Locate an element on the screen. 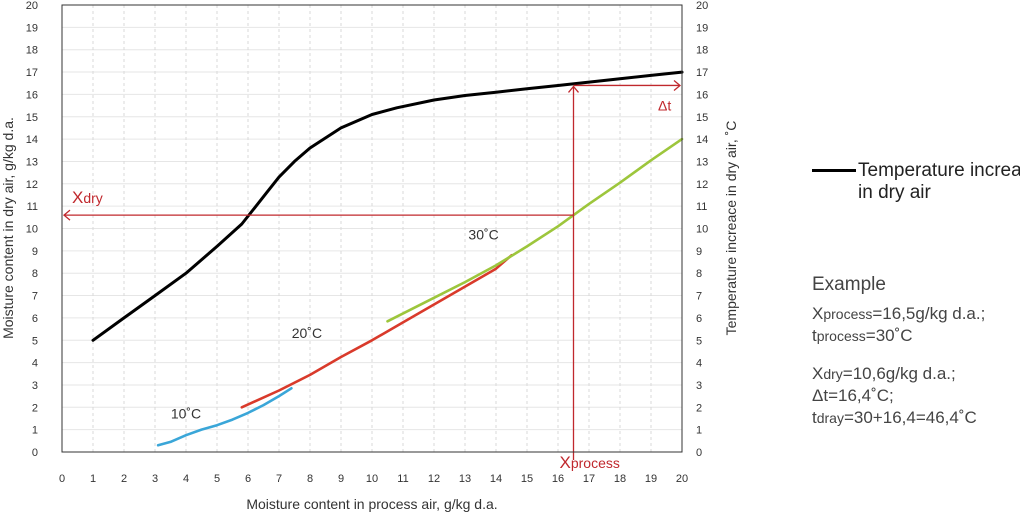 The width and height of the screenshot is (1020, 514). x-tick-label: 8 is located at coordinates (310, 479).